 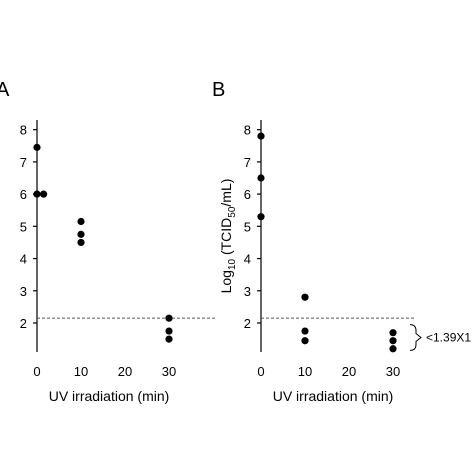 What do you see at coordinates (23, 162) in the screenshot?
I see `panel-a-y-tick-label: 7` at bounding box center [23, 162].